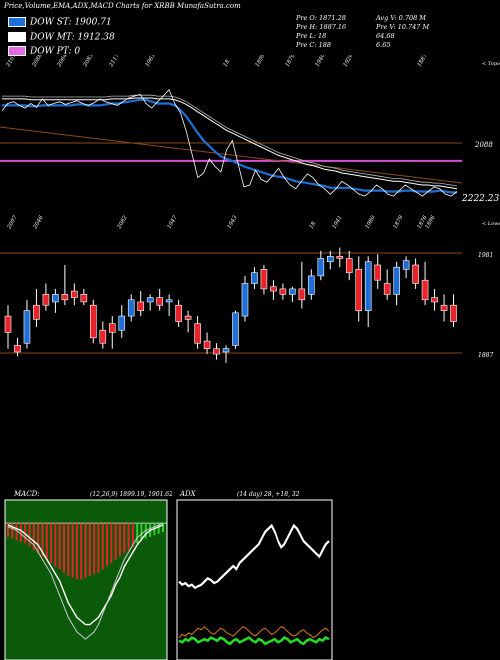  What do you see at coordinates (383, 45) in the screenshot?
I see `stats-right: 6.65` at bounding box center [383, 45].